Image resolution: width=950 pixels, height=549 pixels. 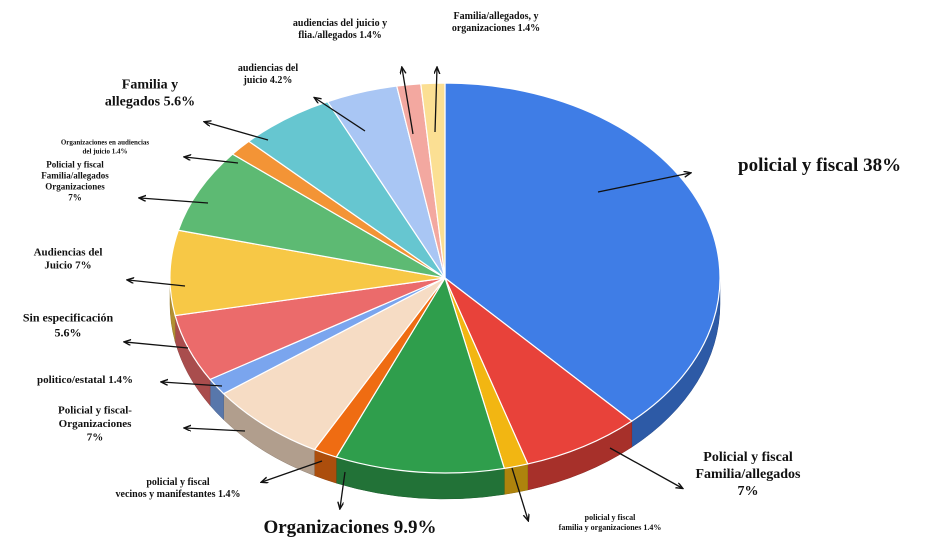 What do you see at coordinates (95, 411) in the screenshot?
I see `slice-label-line: Policial y fiscal-` at bounding box center [95, 411].